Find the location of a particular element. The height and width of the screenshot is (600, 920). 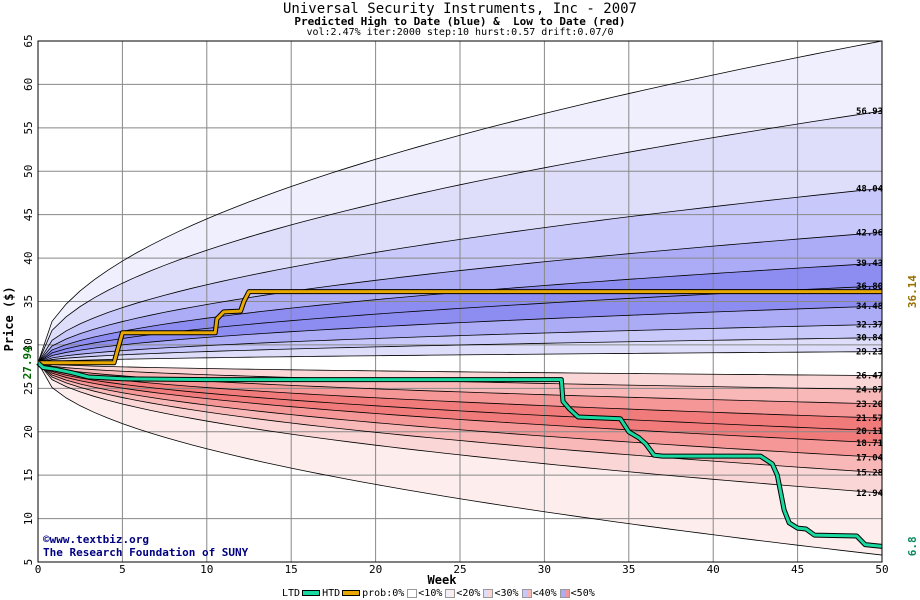

x-tick-label: 50 is located at coordinates (881, 569).